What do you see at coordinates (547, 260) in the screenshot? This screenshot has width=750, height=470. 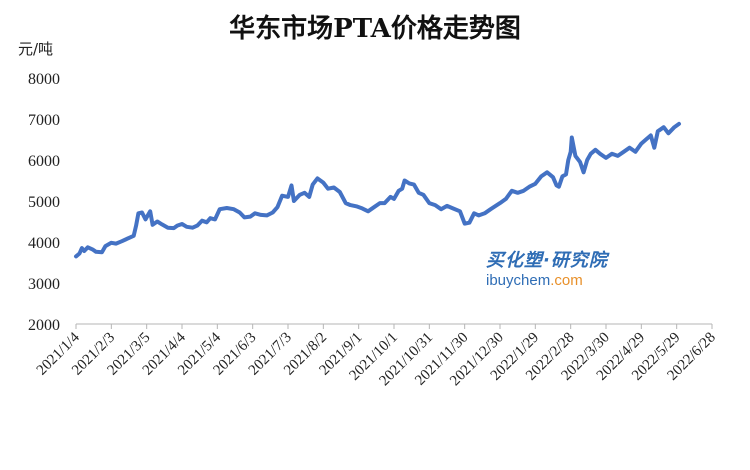 I see `watermark-brand-logo: 买化塑·研究院` at bounding box center [547, 260].